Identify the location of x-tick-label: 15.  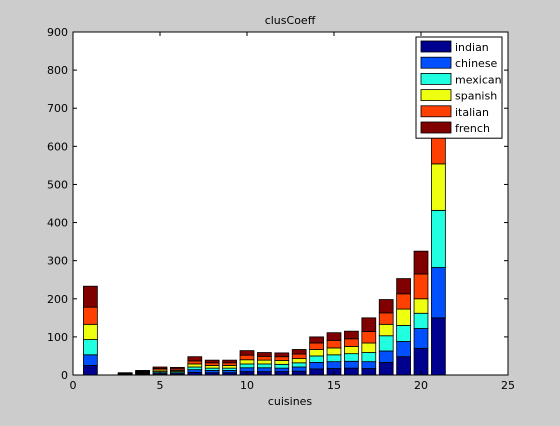
(334, 385).